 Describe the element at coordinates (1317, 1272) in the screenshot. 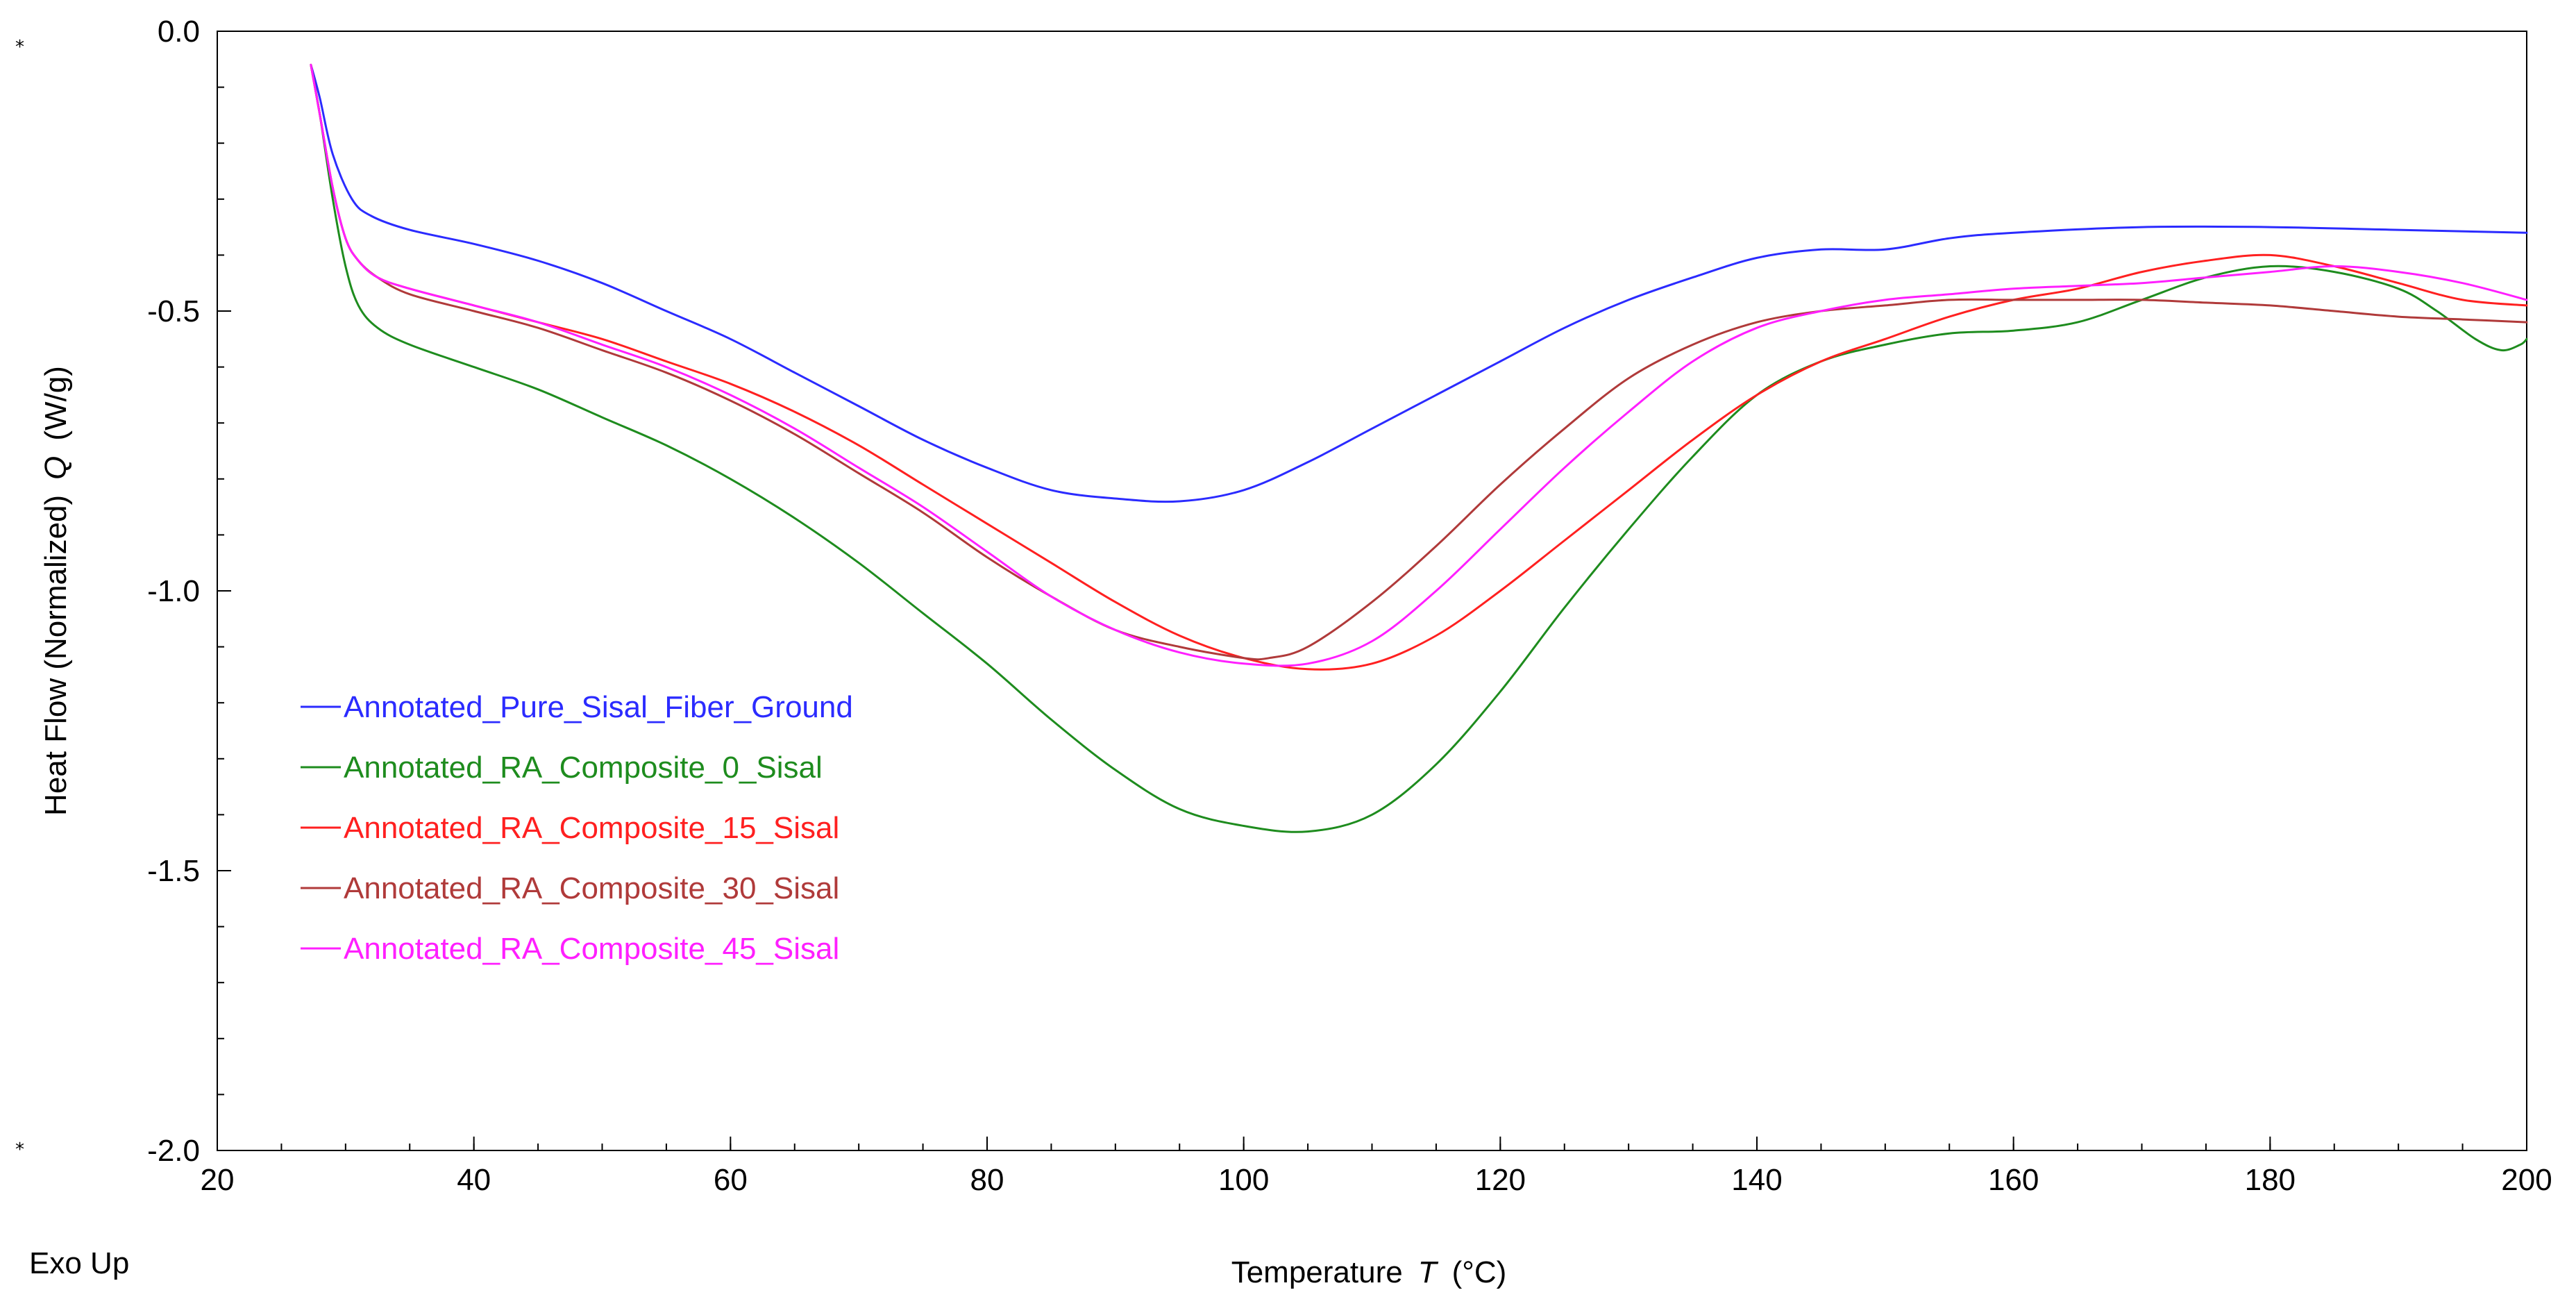

I see `x-axis-title-prefix: Temperature` at that location.